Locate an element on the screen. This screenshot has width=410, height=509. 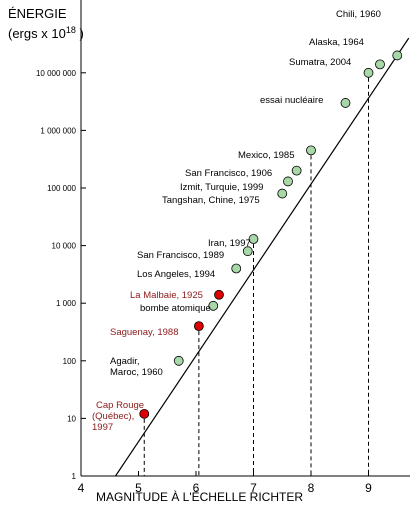
label-malbaie: La Malbaie, 1925 is located at coordinates (166, 295).